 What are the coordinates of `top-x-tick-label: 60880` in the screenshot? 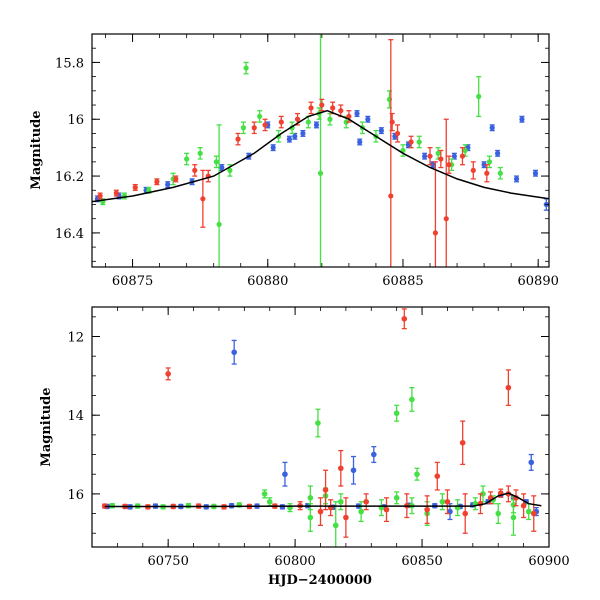 It's located at (267, 281).